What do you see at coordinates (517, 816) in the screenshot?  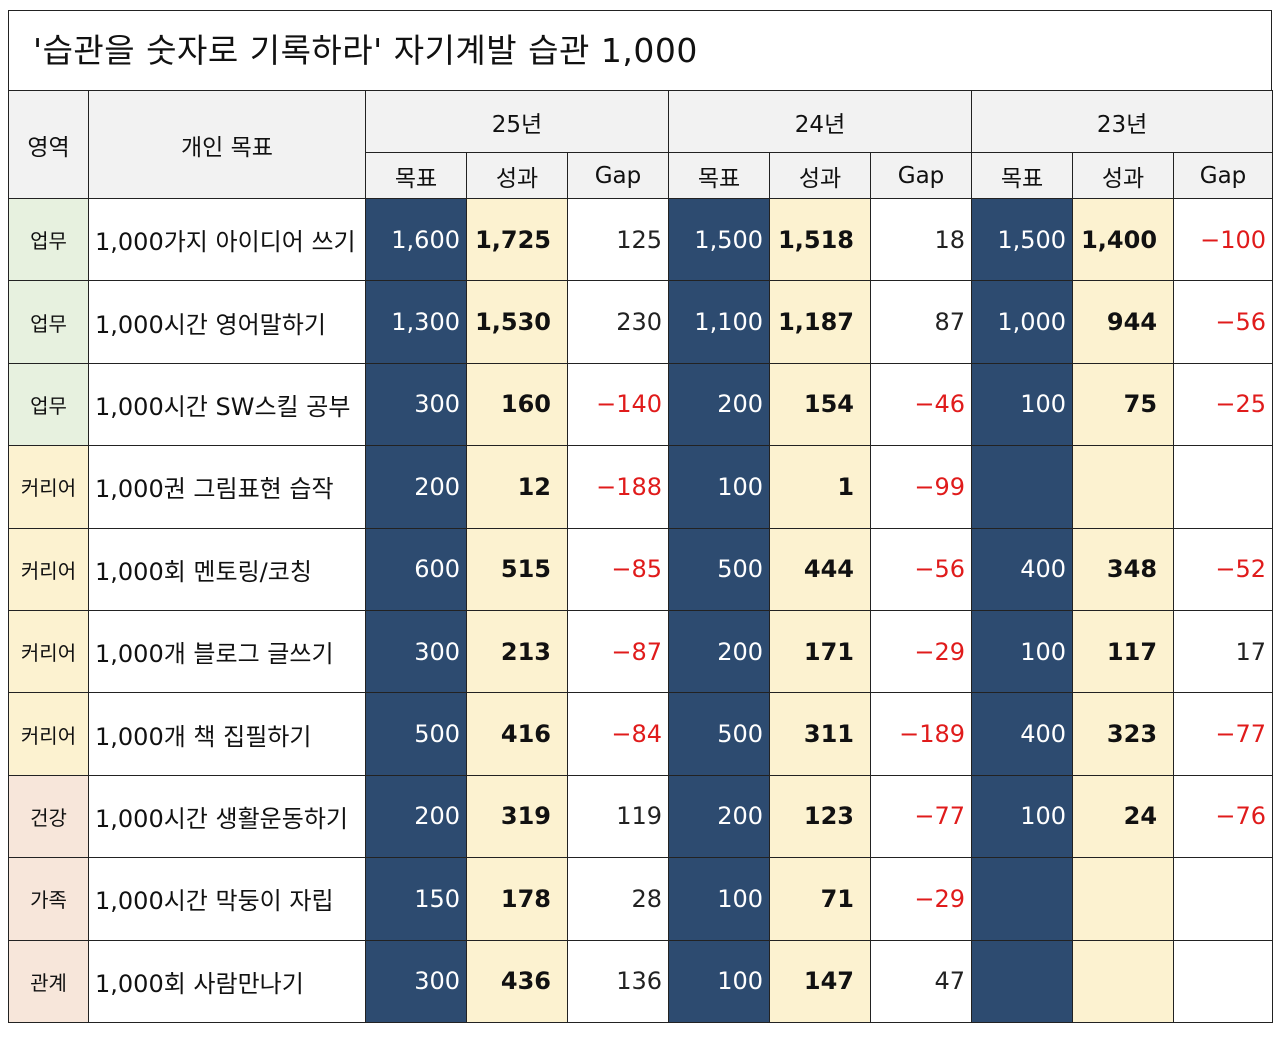 I see `result-cell: 319` at bounding box center [517, 816].